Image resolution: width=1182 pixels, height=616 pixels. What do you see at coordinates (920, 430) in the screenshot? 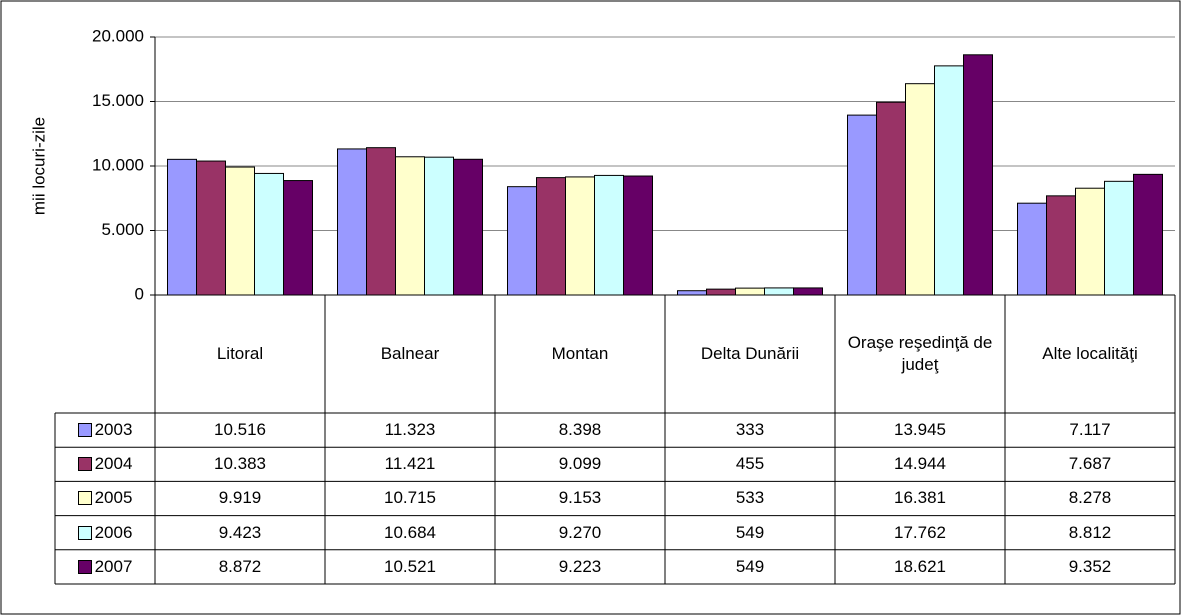
I see `data-table-value: 13.945` at bounding box center [920, 430].